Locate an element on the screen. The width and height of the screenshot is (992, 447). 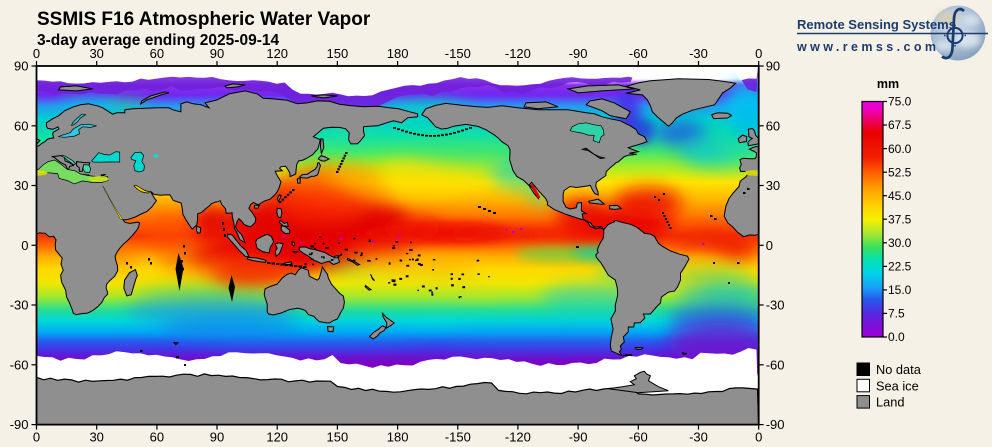
svg-text: Remote Sensing Systems is located at coordinates (876, 24).